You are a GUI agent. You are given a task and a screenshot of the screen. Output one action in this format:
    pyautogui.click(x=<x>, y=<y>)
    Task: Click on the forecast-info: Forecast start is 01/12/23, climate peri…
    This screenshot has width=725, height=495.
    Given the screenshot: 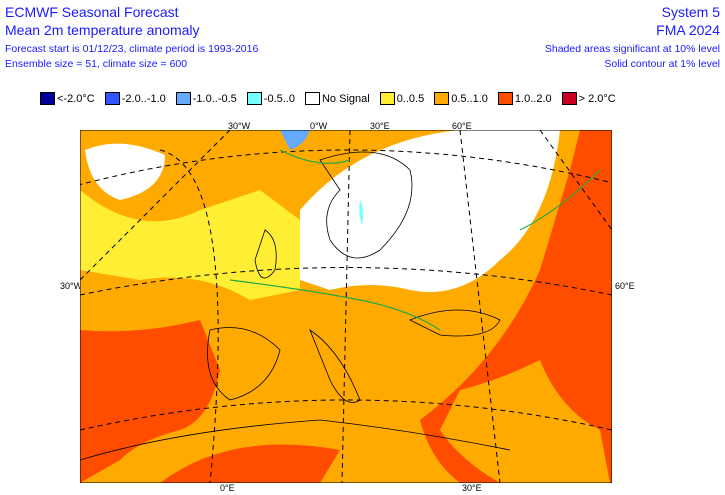 What is the action you would take?
    pyautogui.click(x=132, y=49)
    